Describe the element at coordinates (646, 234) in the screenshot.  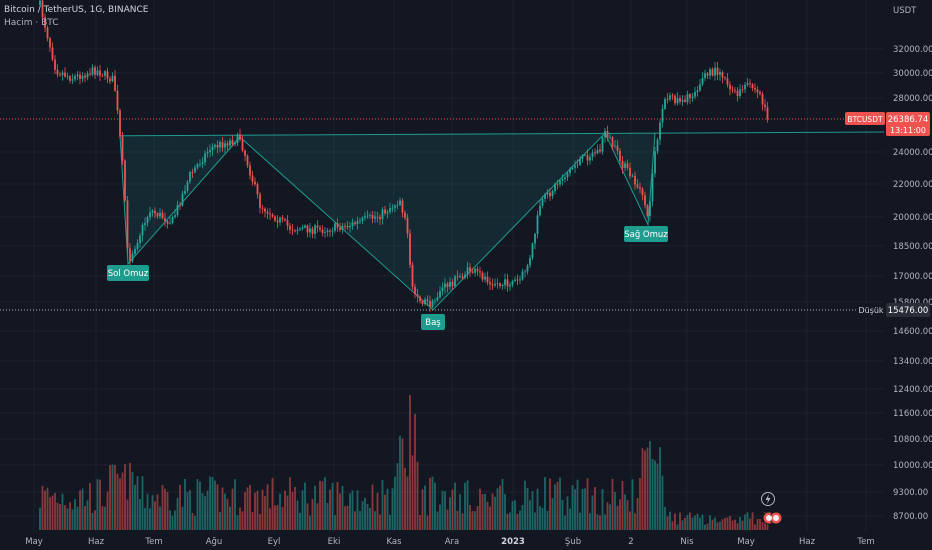
I see `right-shoulder-label: Sağ Omuz` at that location.